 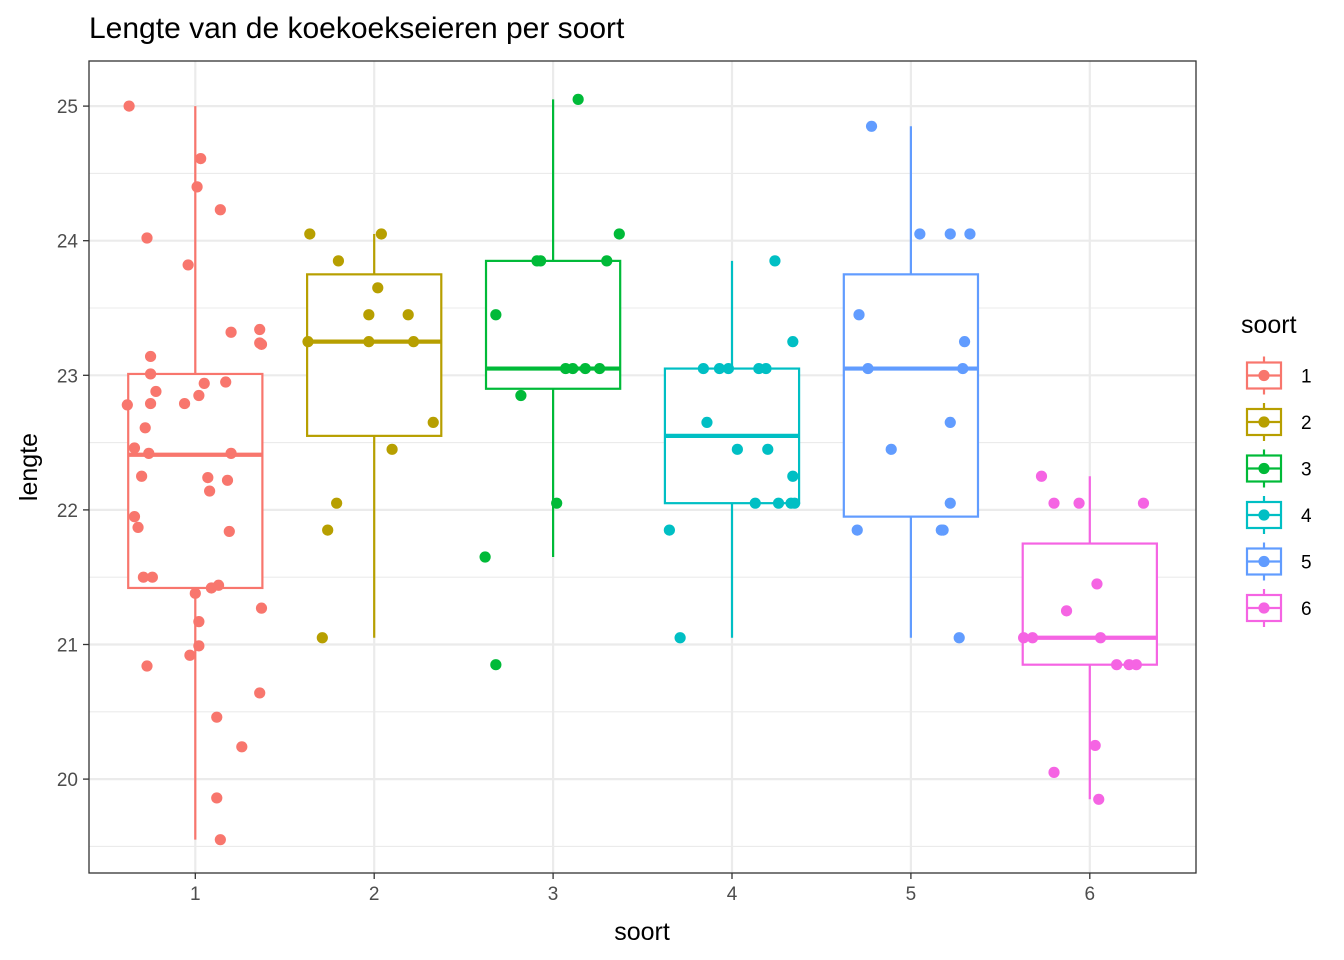 I want to click on x-tick-label: 4, so click(x=732, y=894).